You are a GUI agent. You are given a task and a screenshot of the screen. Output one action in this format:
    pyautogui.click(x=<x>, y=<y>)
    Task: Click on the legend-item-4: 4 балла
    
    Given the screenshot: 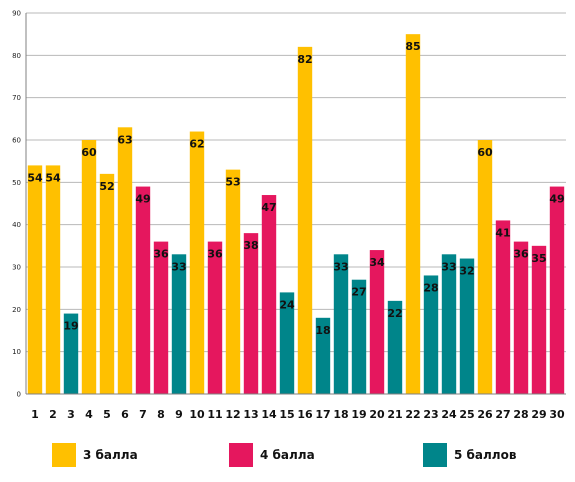 What is the action you would take?
    pyautogui.click(x=272, y=455)
    